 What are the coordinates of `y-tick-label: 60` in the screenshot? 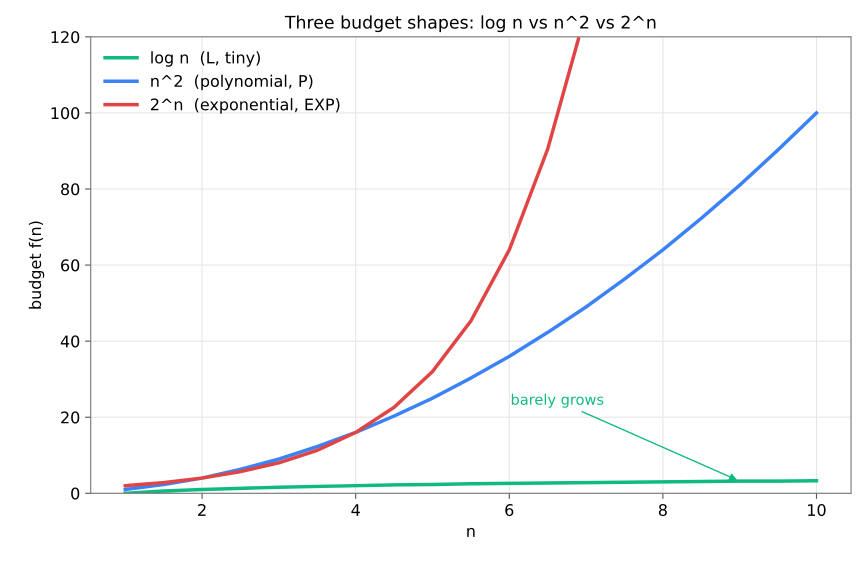 It's located at (70, 265).